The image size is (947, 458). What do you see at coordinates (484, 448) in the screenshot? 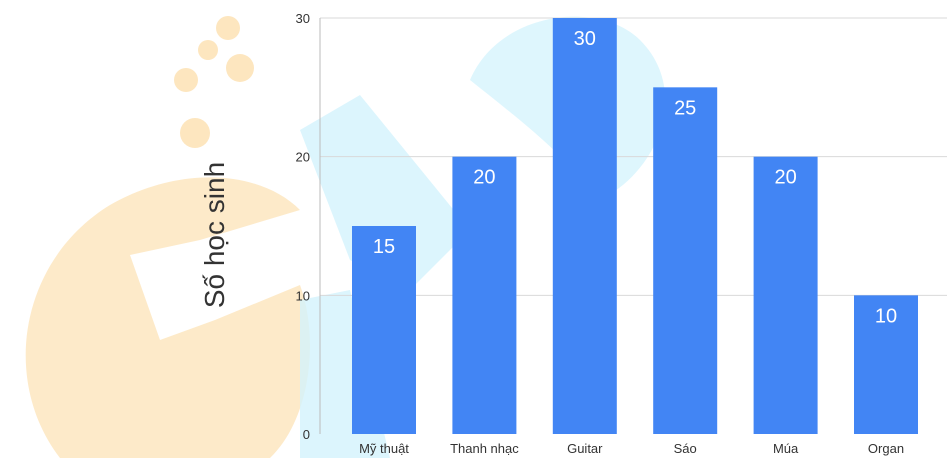
I see `x-tick-label: Thanh nhạc` at bounding box center [484, 448].